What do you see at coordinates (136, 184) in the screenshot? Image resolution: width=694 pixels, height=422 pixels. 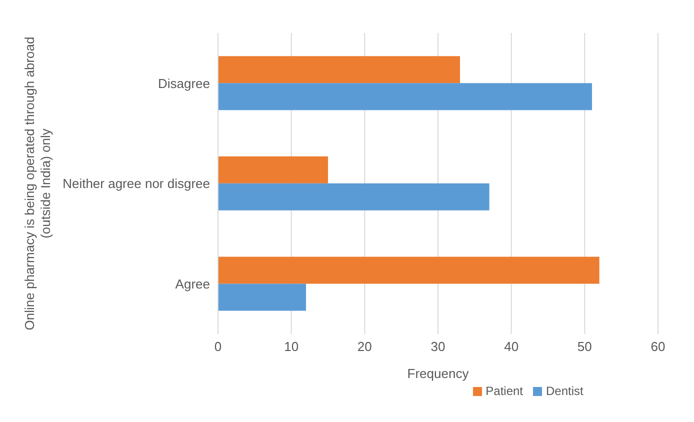 I see `y-tick-label: Neither agree nor disgree` at bounding box center [136, 184].